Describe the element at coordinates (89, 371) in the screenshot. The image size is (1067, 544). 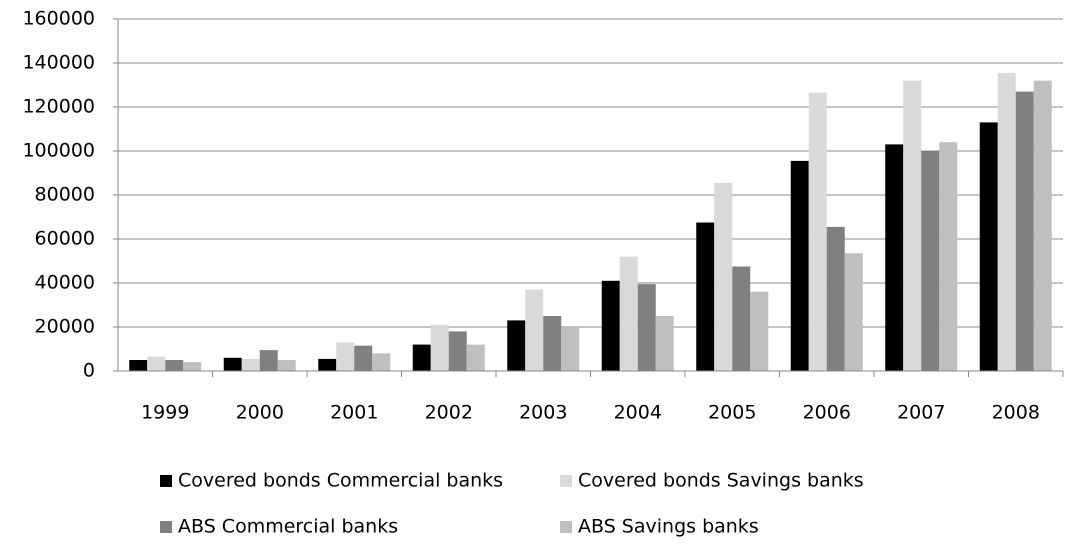
I see `y-tick-label: 0` at that location.